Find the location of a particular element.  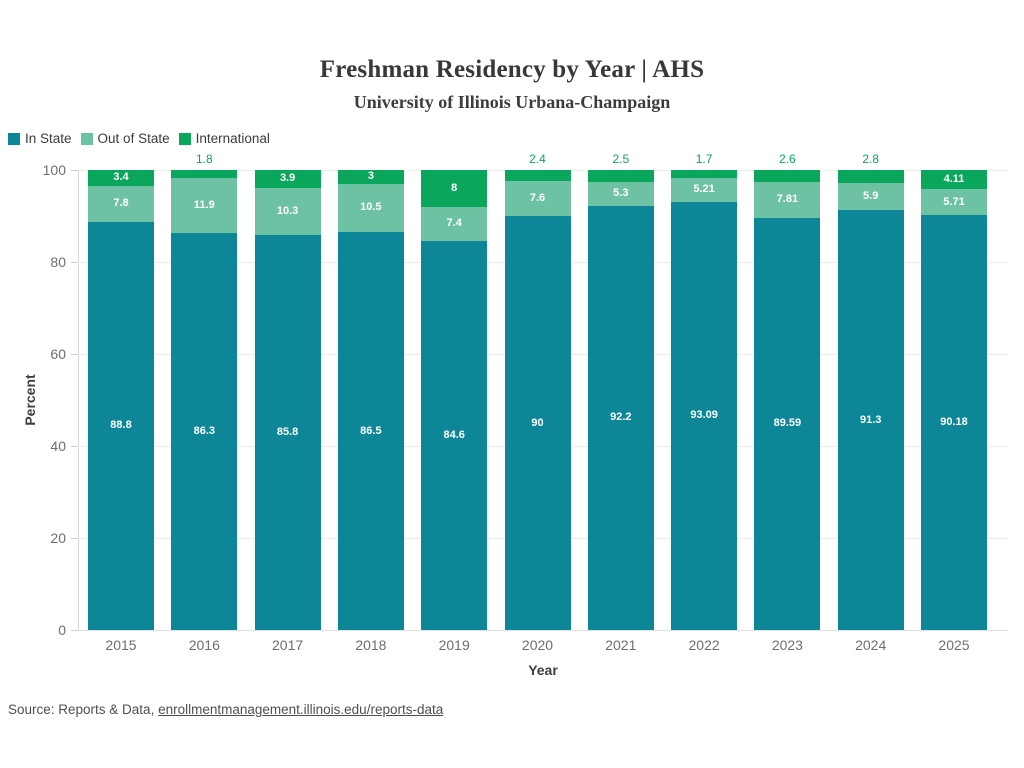

y-tick-label: 100 is located at coordinates (54, 170).